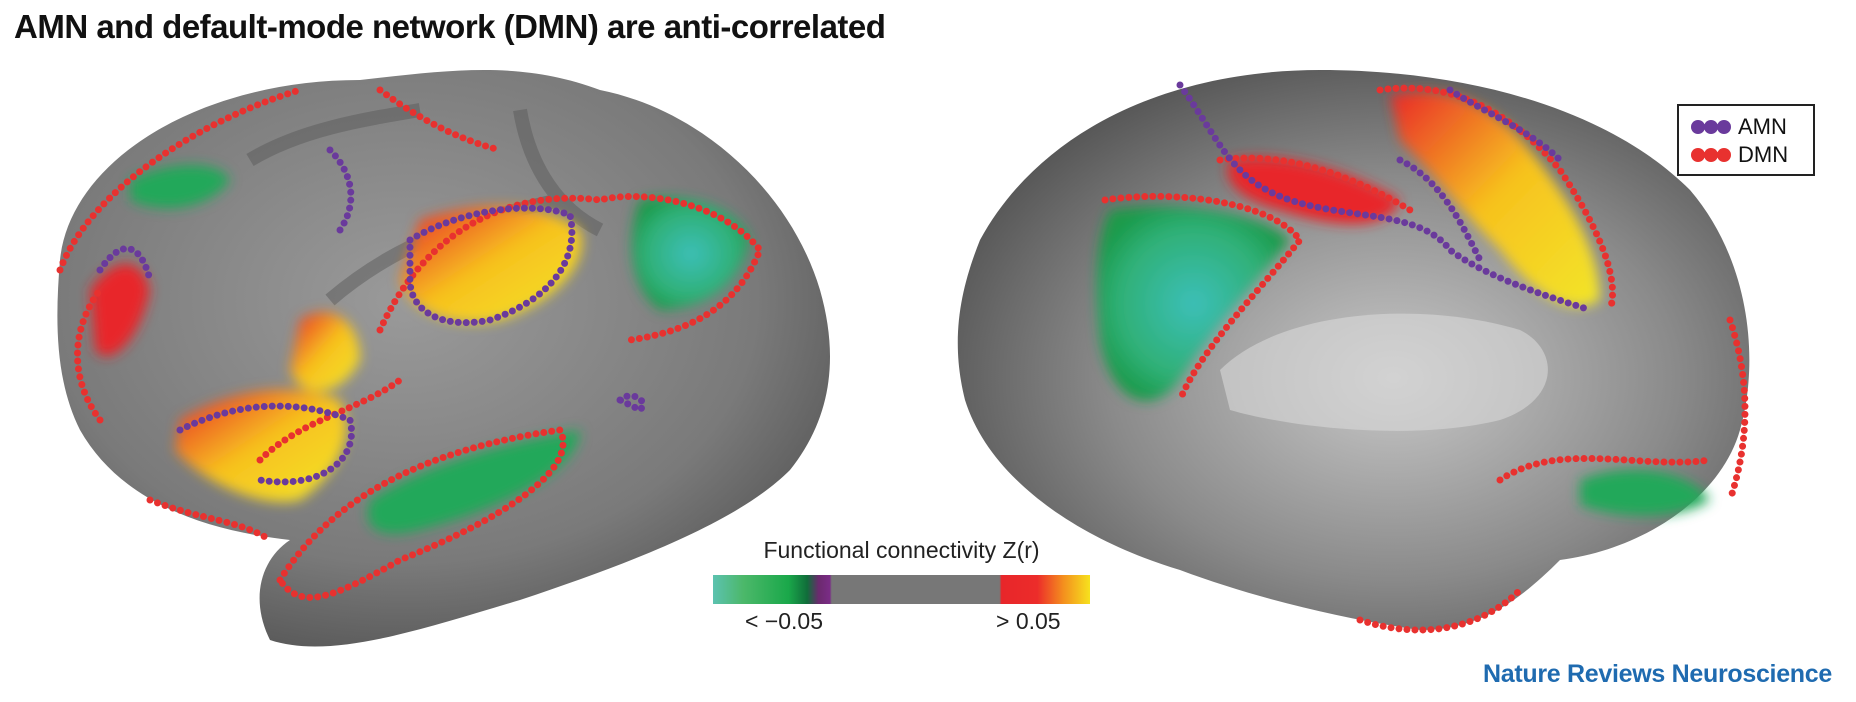 The image size is (1856, 702). I want to click on legend-item-dmn: DMN, so click(1739, 155).